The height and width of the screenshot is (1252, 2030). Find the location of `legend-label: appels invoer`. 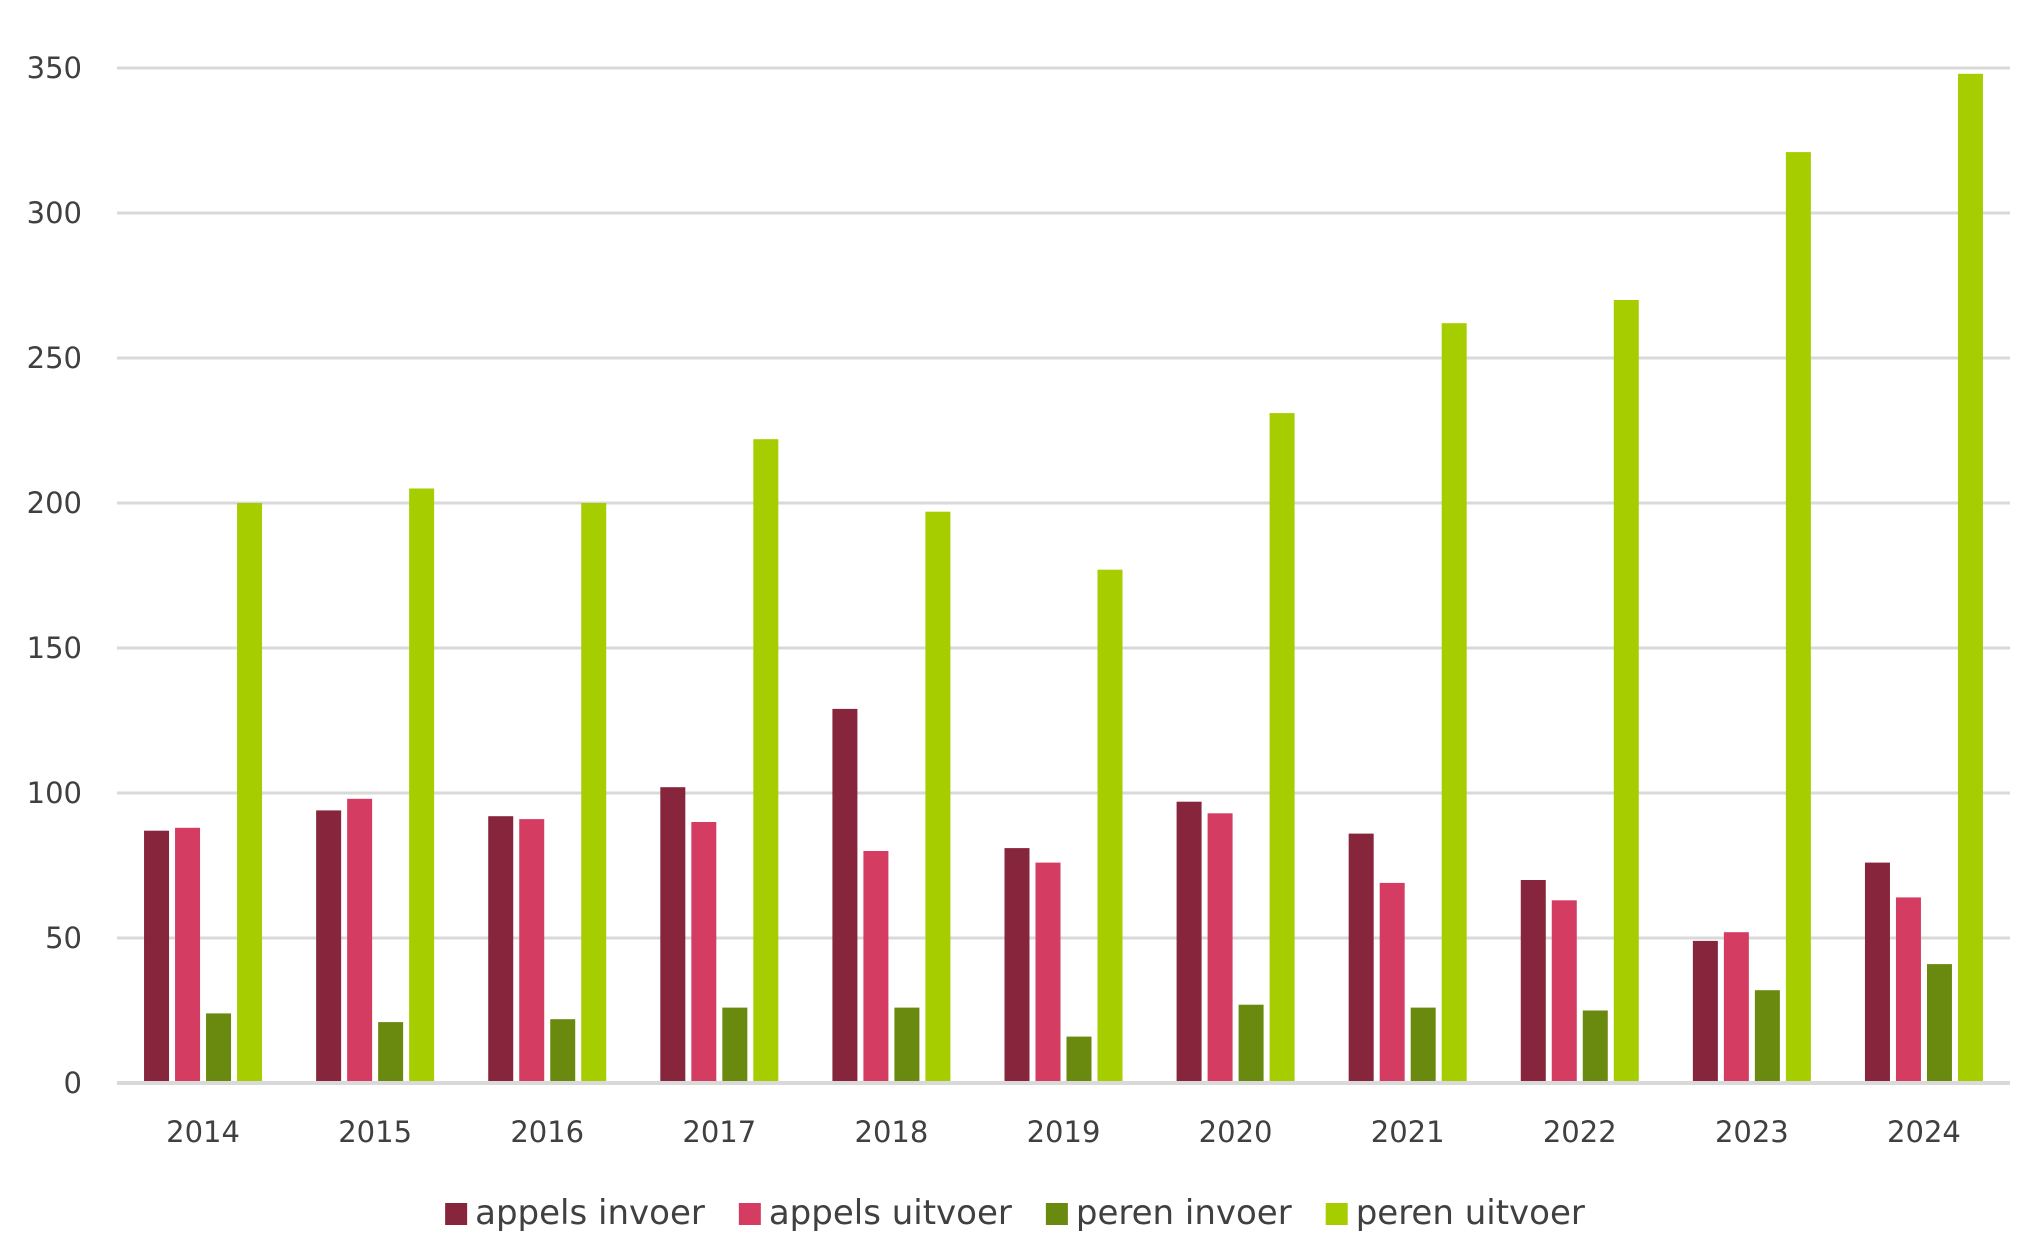

legend-label: appels invoer is located at coordinates (590, 1213).